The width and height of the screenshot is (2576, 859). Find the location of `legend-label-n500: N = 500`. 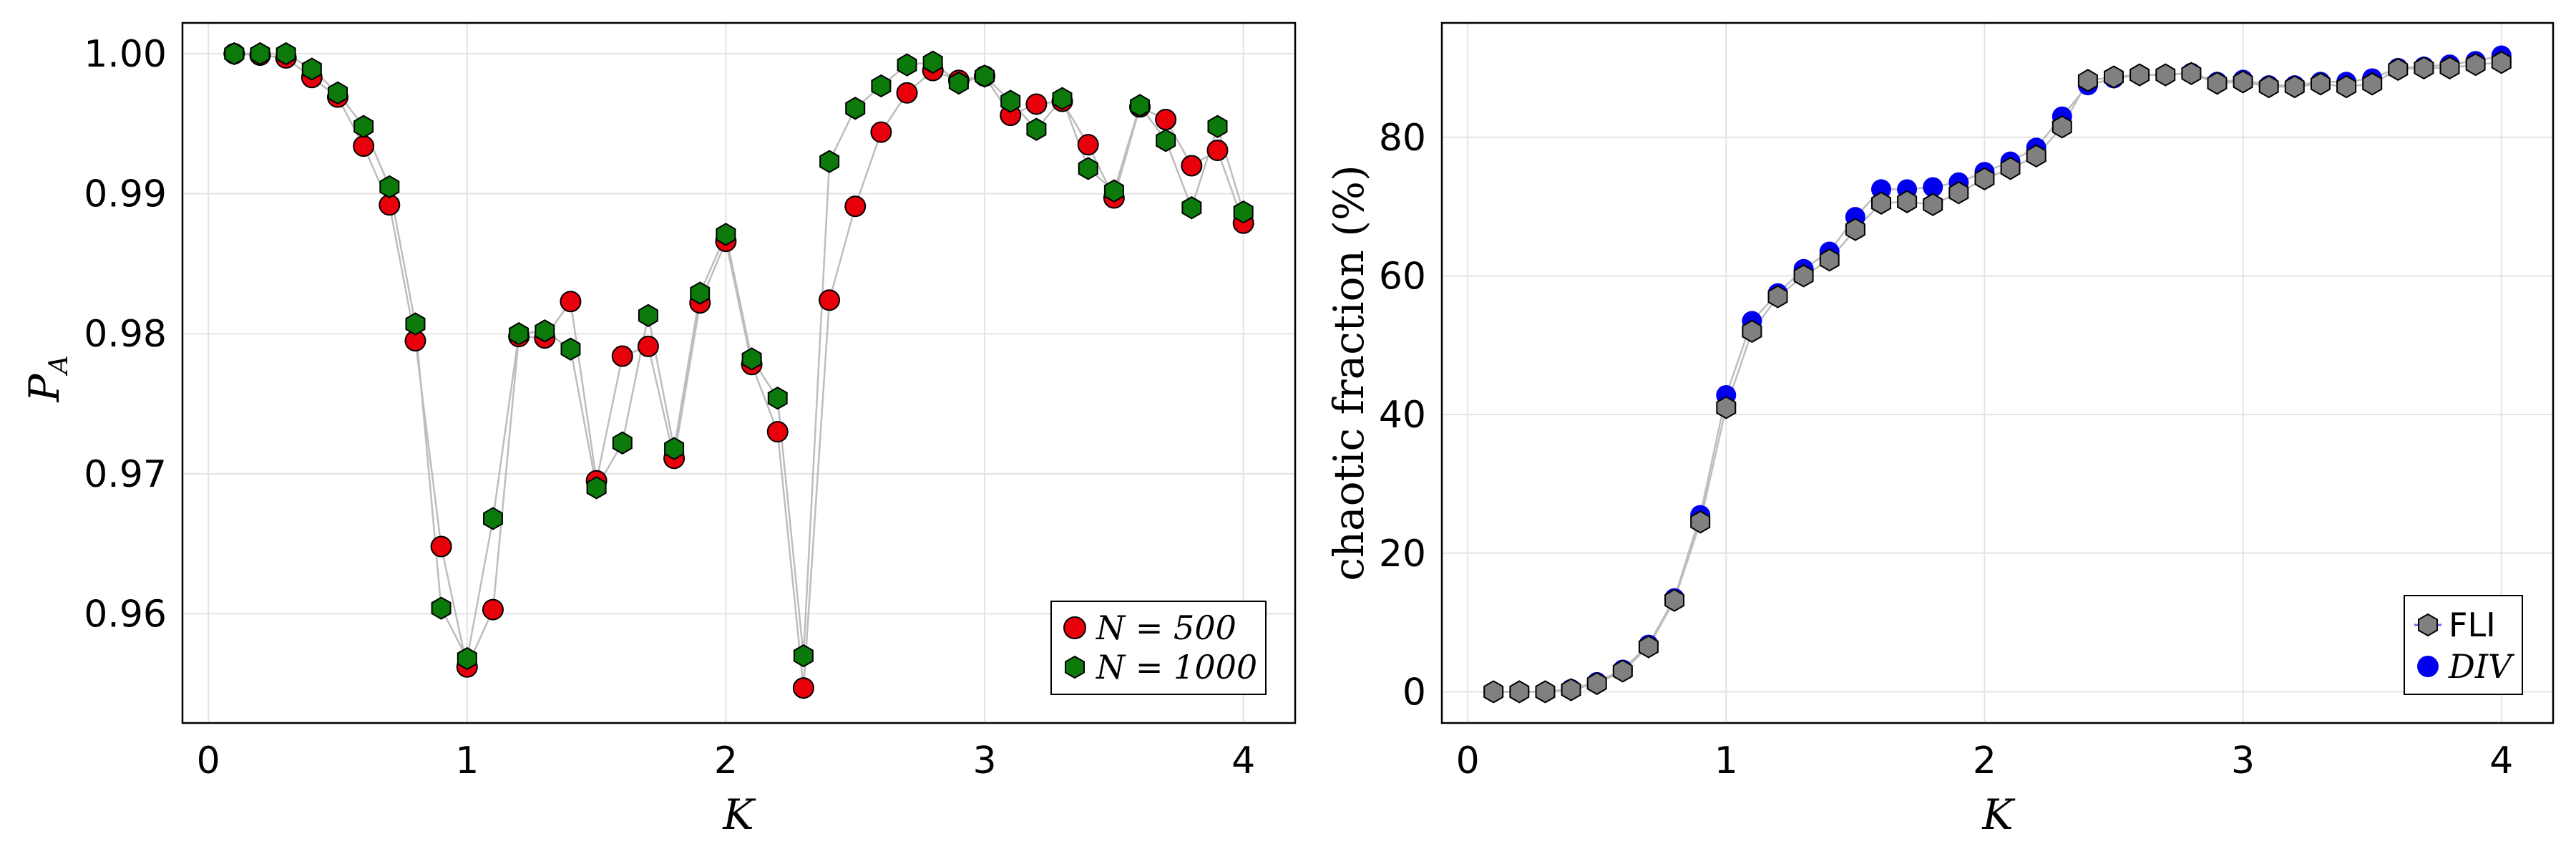

legend-label-n500: N = 500 is located at coordinates (1166, 627).